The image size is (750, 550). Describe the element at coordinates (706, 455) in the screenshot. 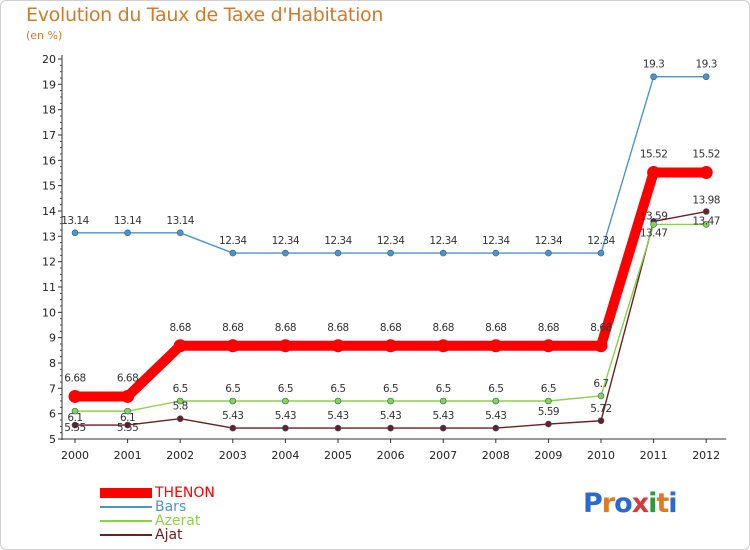

I see `x-tick-label: 2012` at that location.